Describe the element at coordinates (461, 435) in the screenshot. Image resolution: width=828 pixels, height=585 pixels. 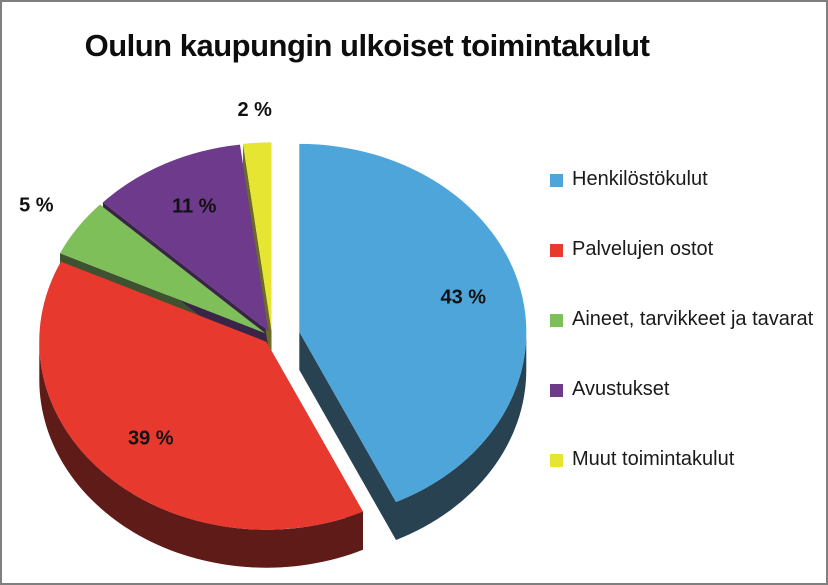
I see `slice-rim-henkilostokulut` at that location.